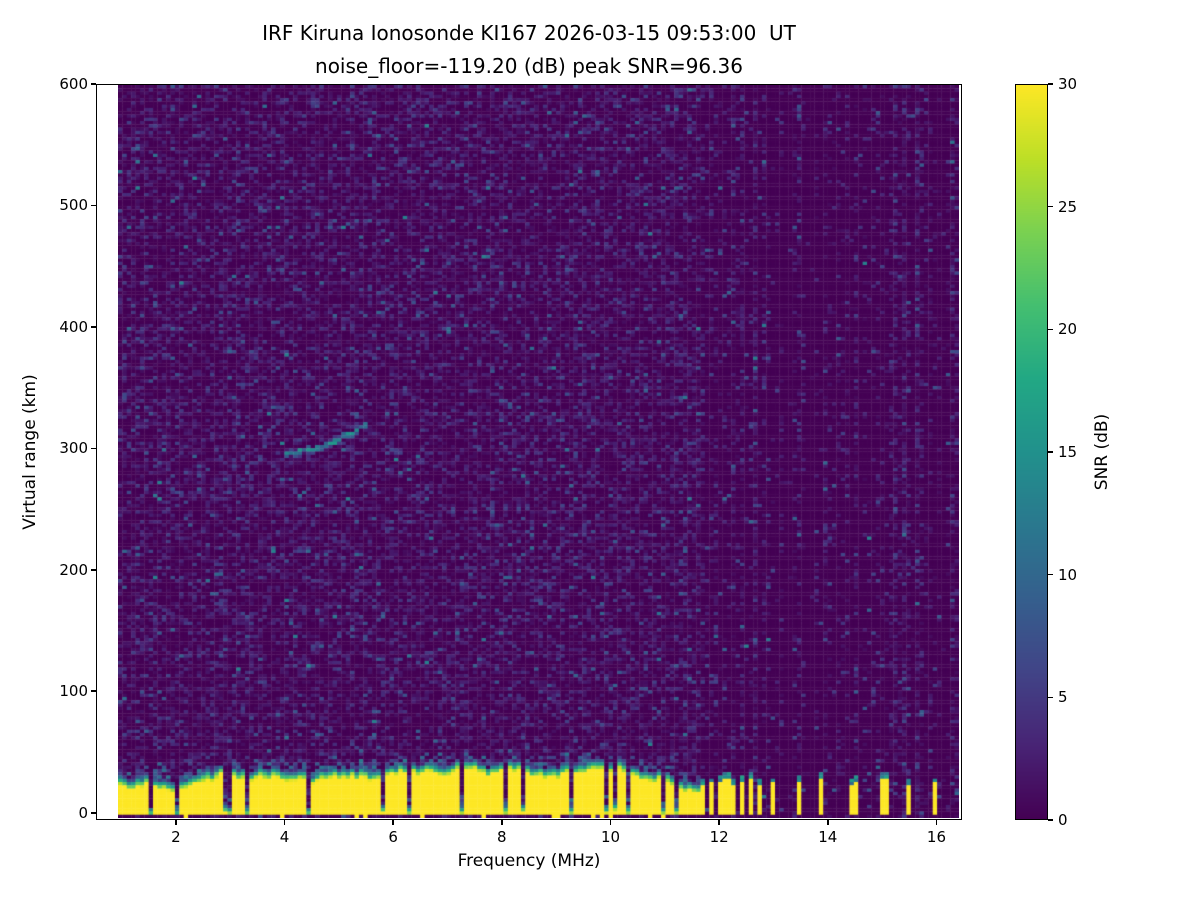  What do you see at coordinates (719, 837) in the screenshot?
I see `x-tick-label: 12` at bounding box center [719, 837].